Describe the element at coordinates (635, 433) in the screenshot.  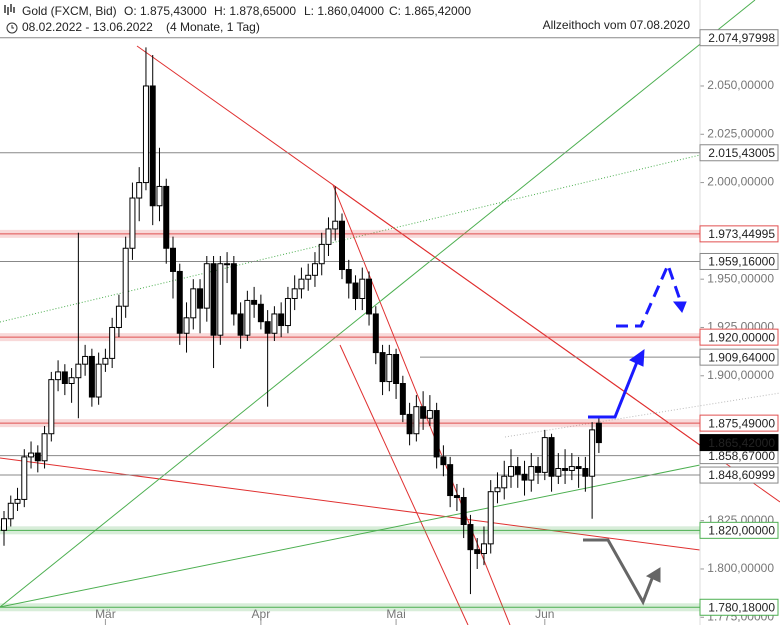
I see `arrows` at that location.